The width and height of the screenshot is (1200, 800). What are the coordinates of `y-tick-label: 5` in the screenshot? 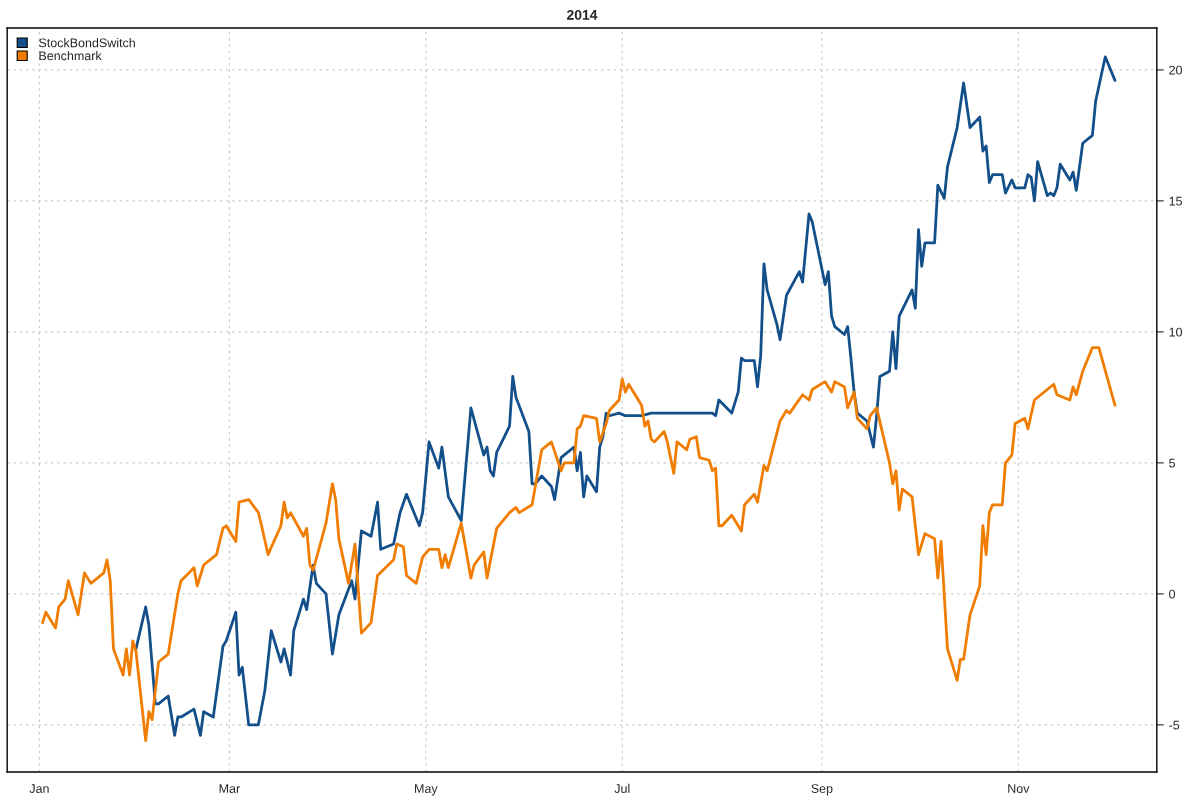 It's located at (1172, 463).